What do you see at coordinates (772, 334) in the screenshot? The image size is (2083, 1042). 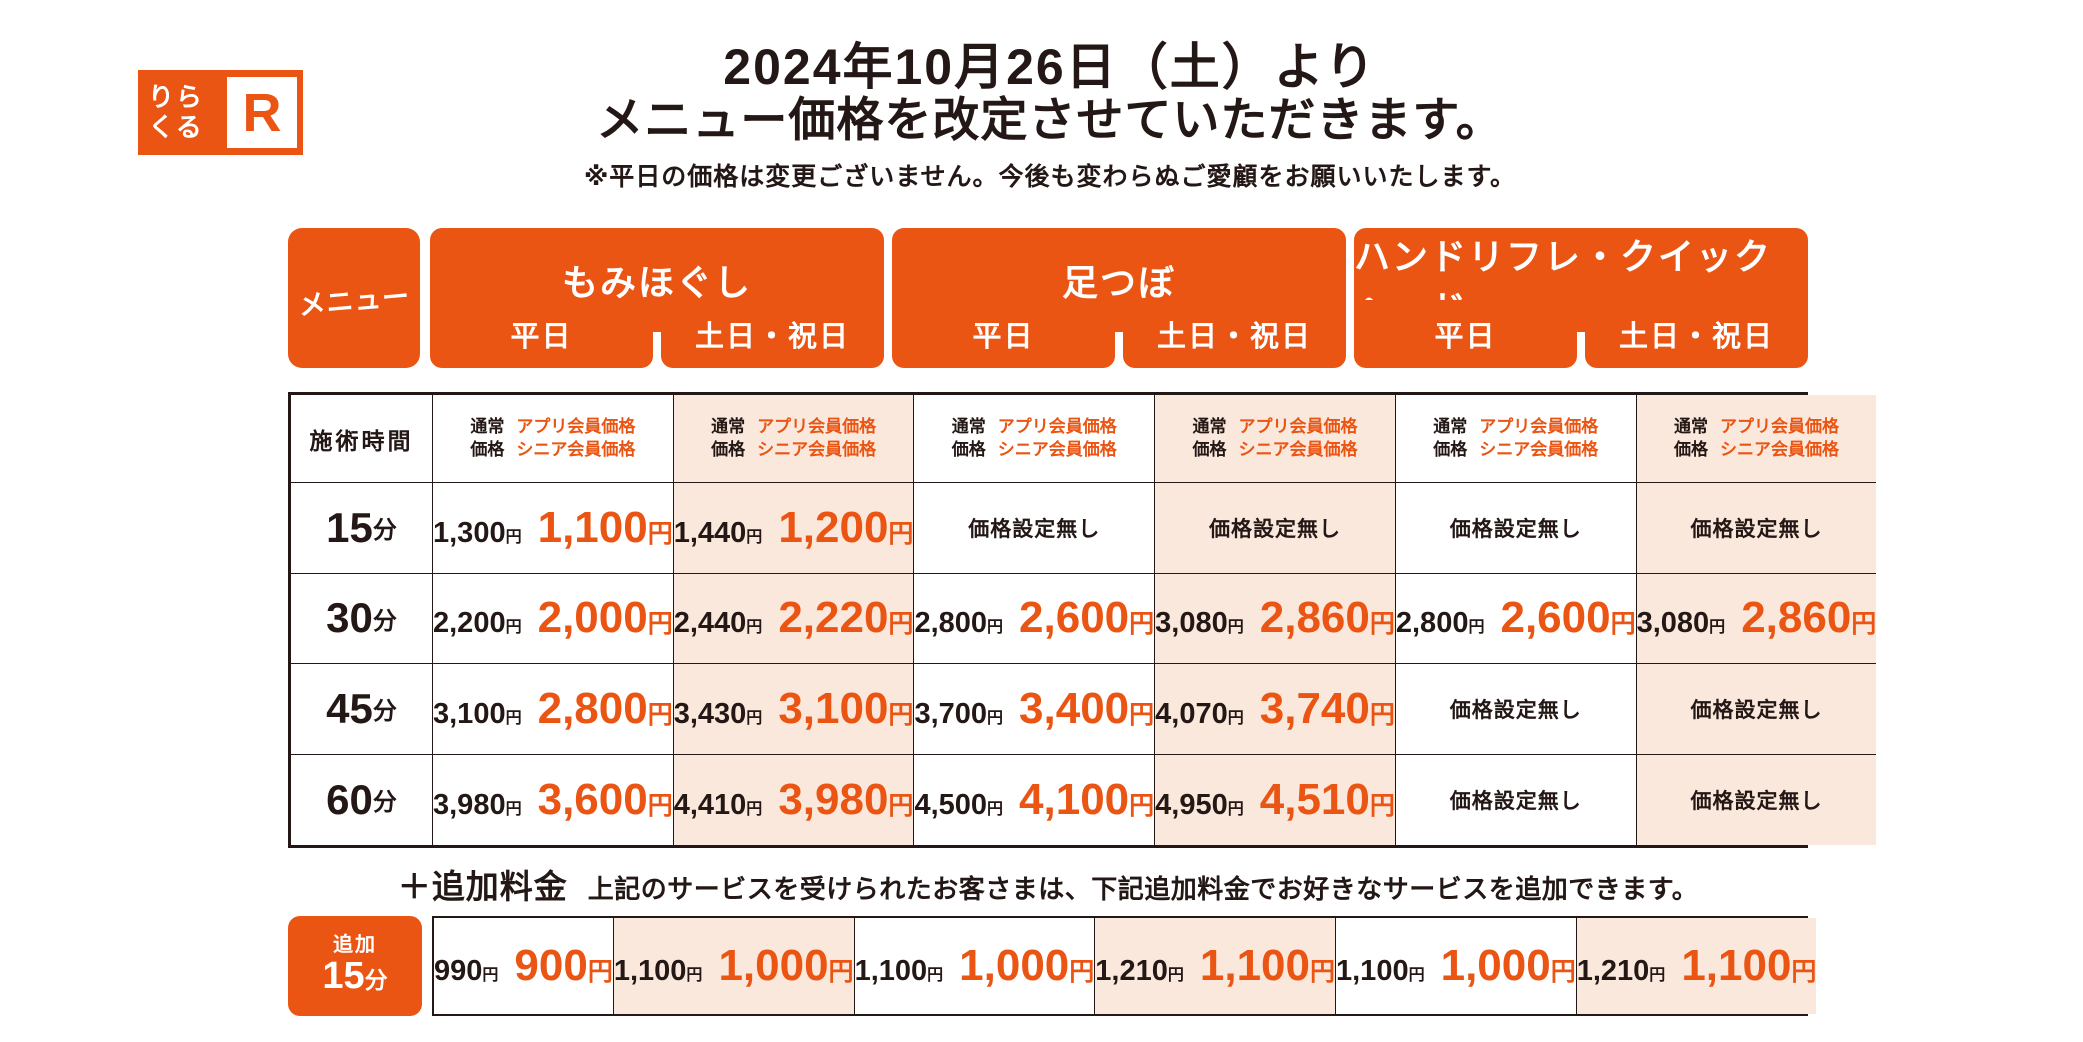 I see `day-header-momi-weekend: 土日・祝日` at bounding box center [772, 334].